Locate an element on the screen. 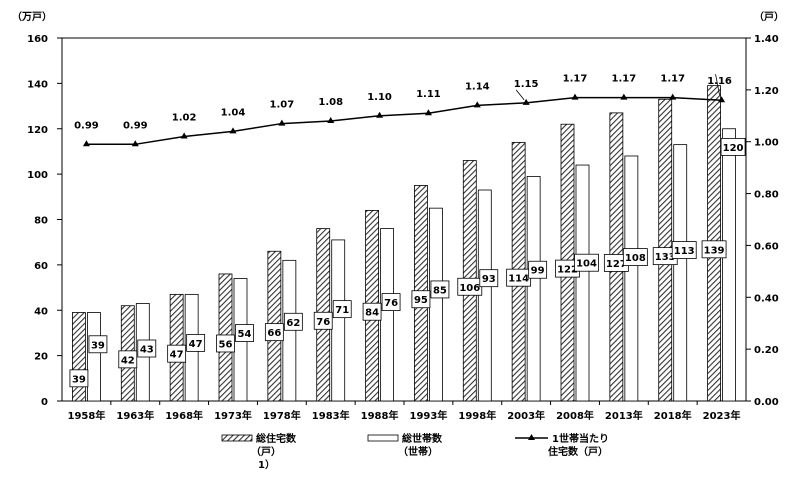 The height and width of the screenshot is (480, 800). x-tick-label: 1983年 is located at coordinates (331, 415).